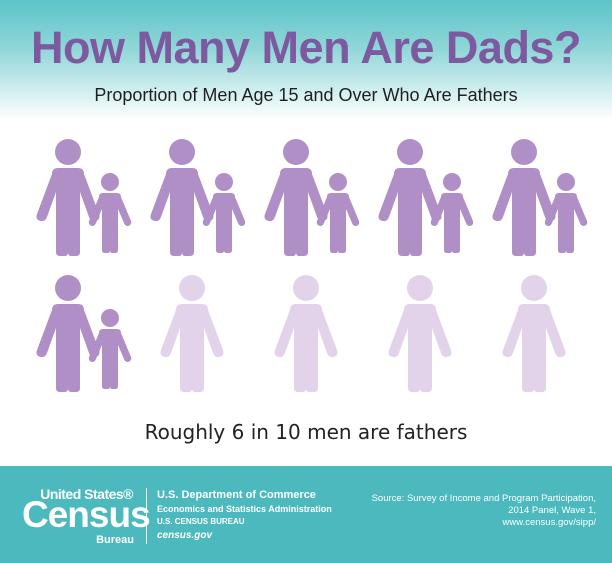 The width and height of the screenshot is (612, 563). What do you see at coordinates (306, 432) in the screenshot?
I see `chart-caption: Roughly 6 in 10 men are fathers` at bounding box center [306, 432].